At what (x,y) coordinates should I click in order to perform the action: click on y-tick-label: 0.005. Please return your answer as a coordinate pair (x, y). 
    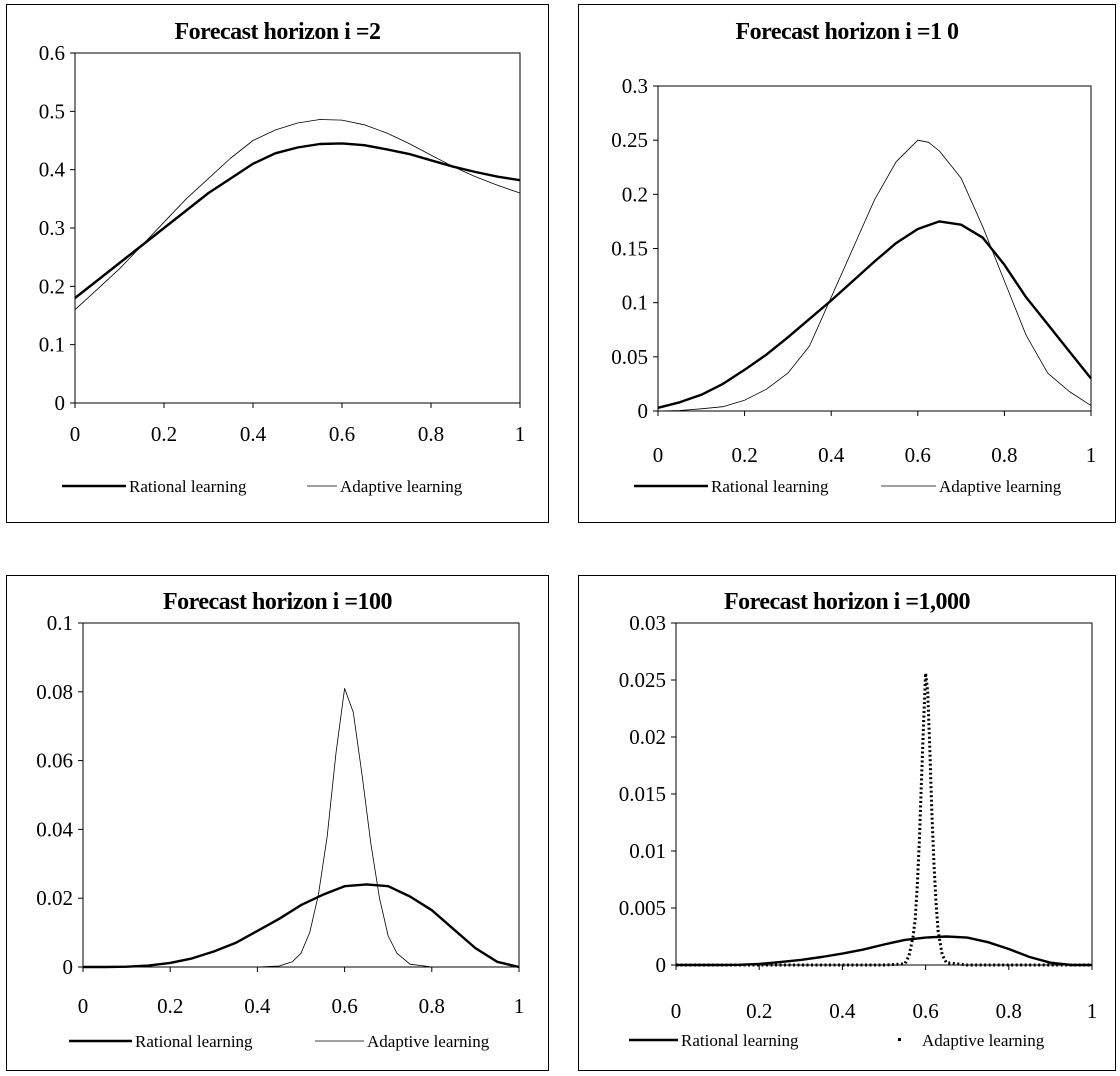
    Looking at the image, I should click on (642, 908).